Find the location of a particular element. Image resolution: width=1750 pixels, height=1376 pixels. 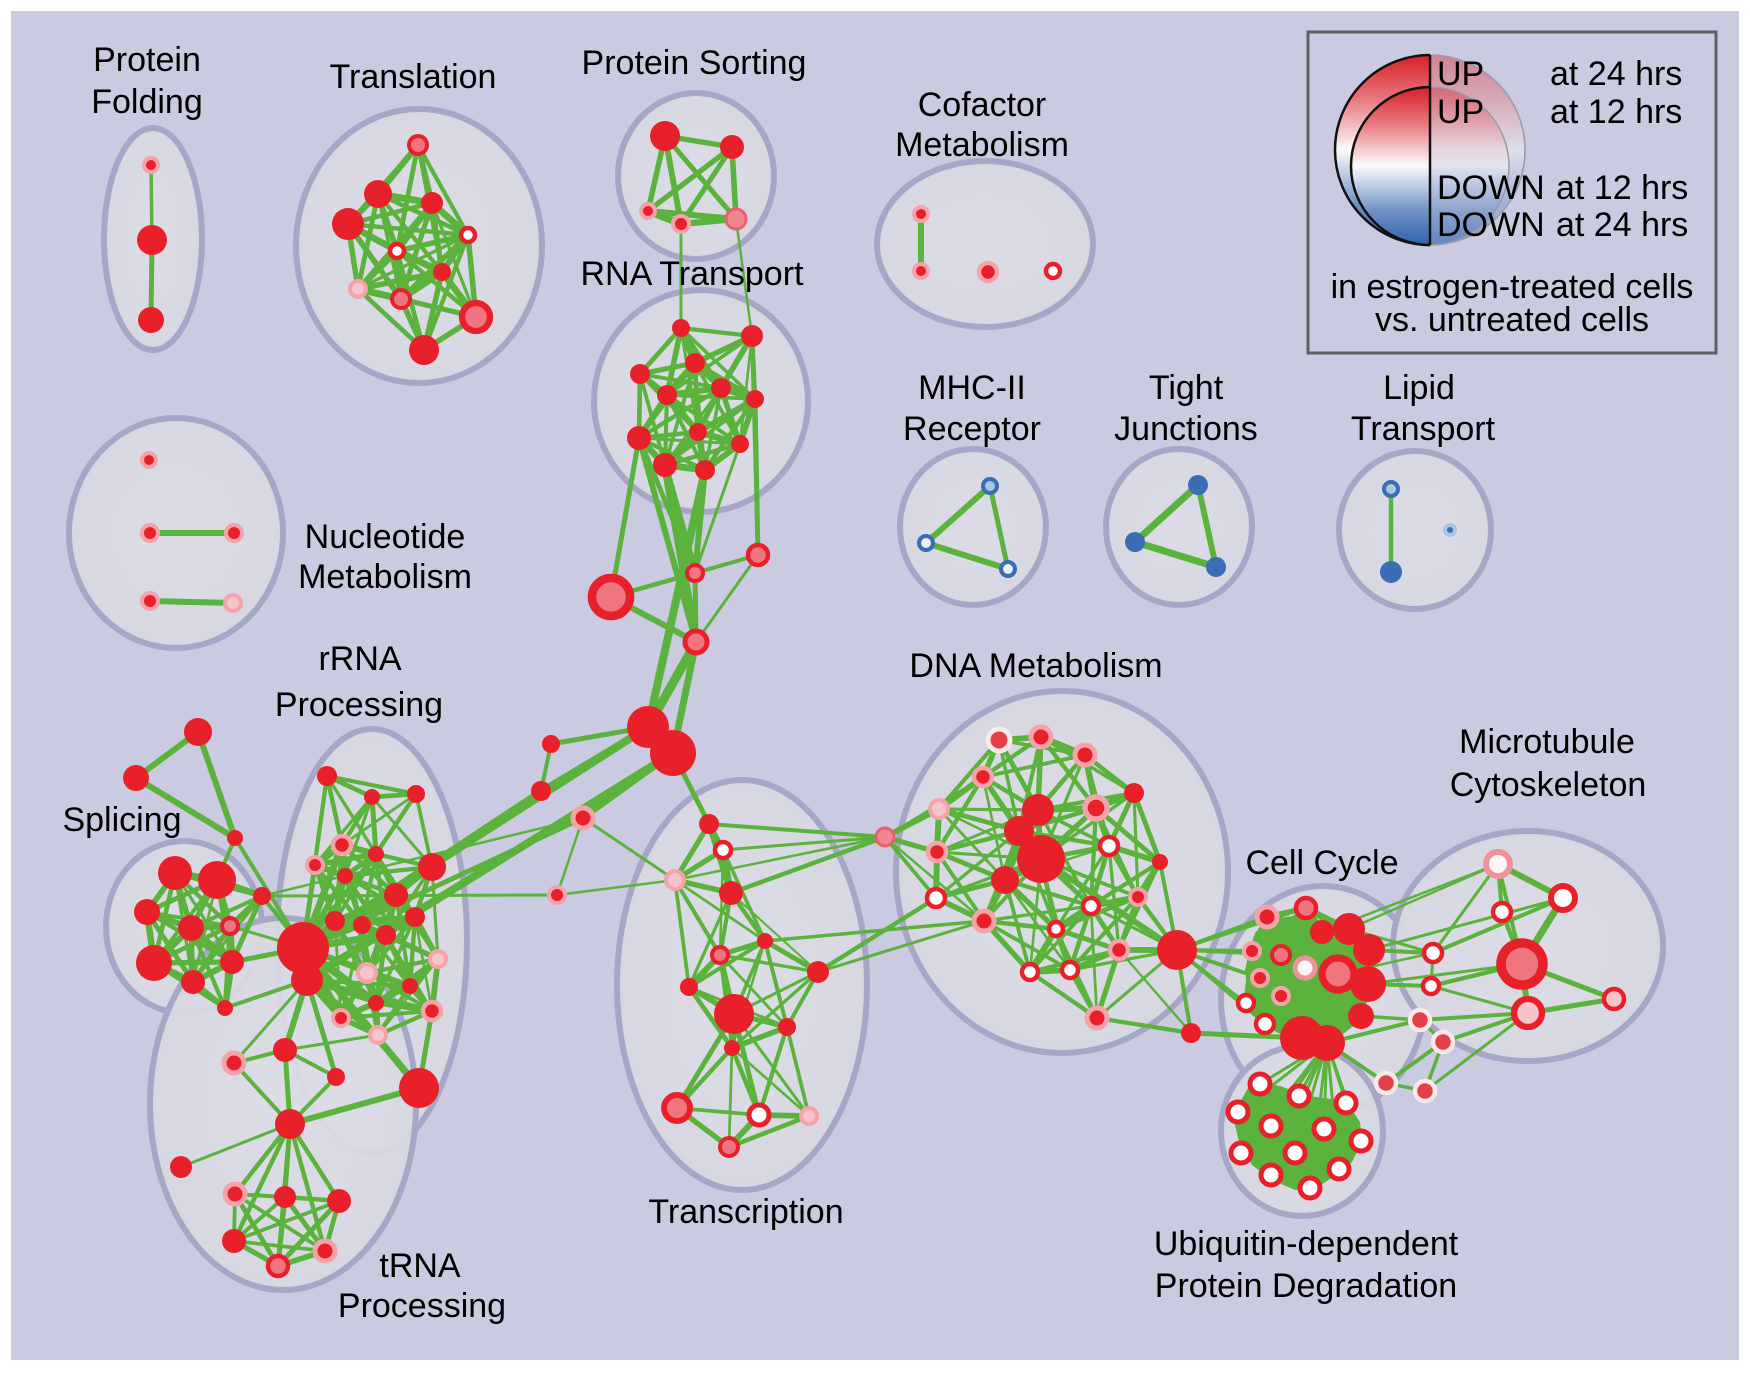

svg-text: Junctions is located at coordinates (1186, 429).